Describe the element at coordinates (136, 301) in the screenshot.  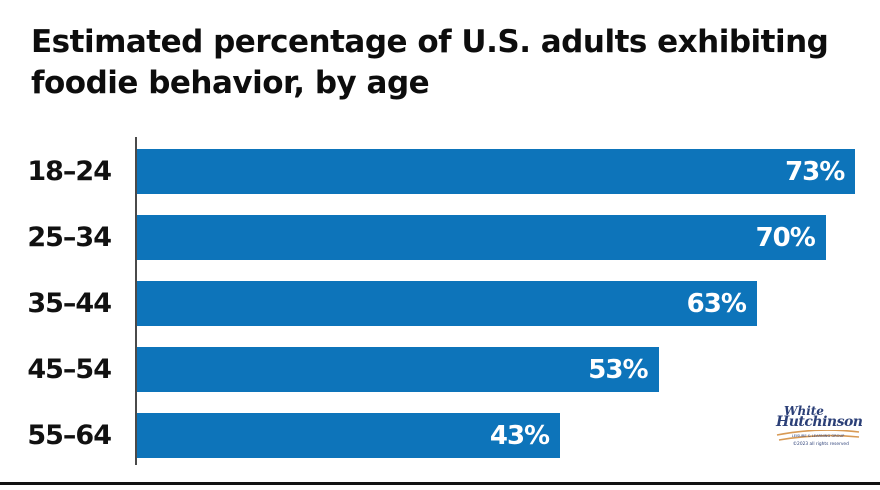
I see `y-axis-line` at that location.